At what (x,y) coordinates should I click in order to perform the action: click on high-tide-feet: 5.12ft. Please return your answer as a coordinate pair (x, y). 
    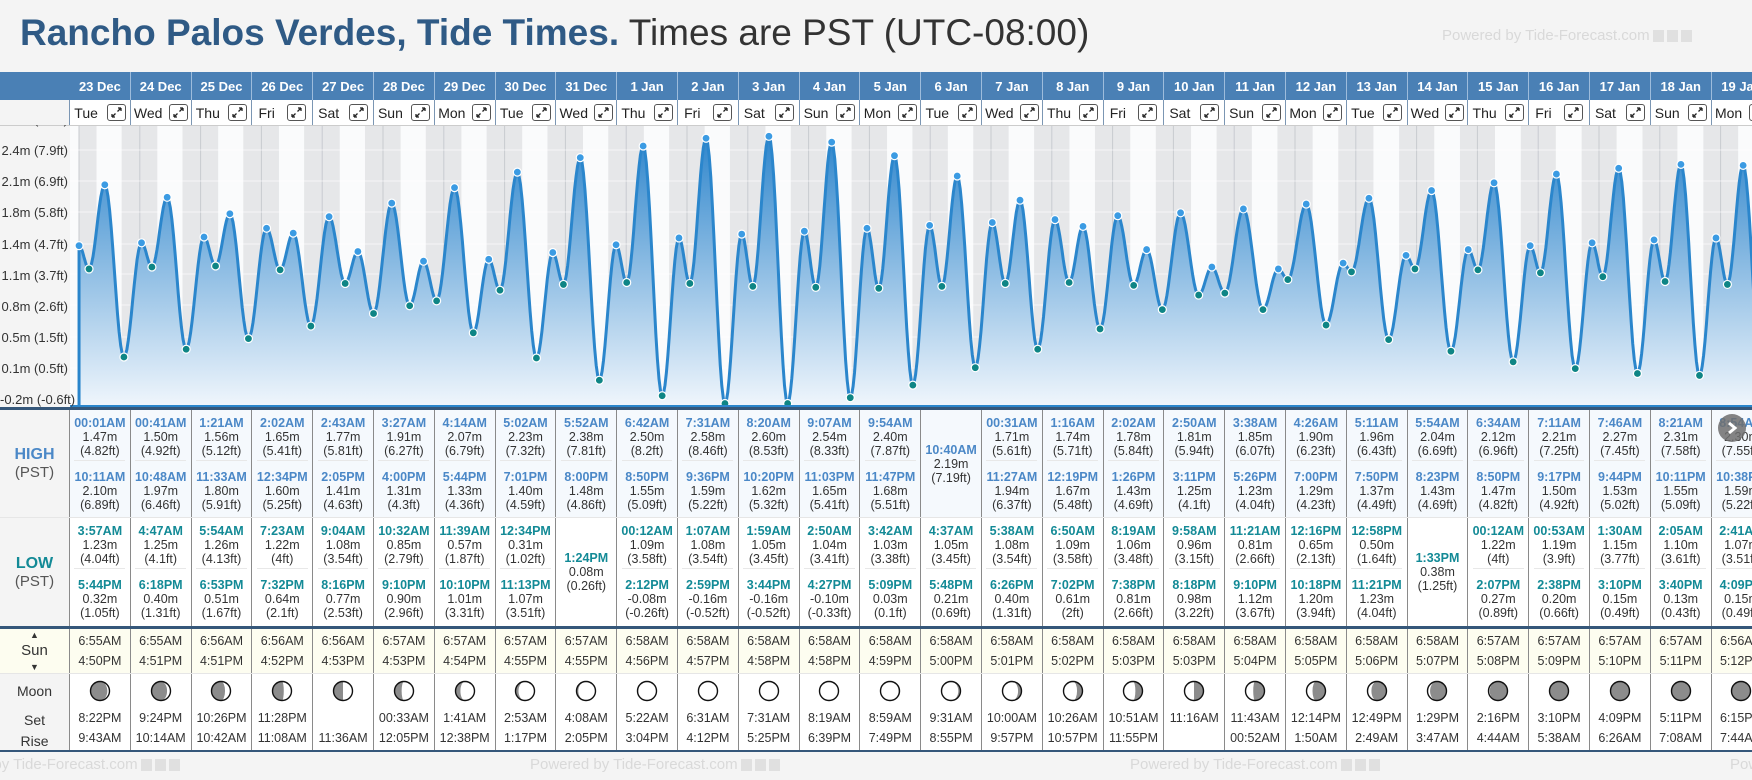
    Looking at the image, I should click on (222, 451).